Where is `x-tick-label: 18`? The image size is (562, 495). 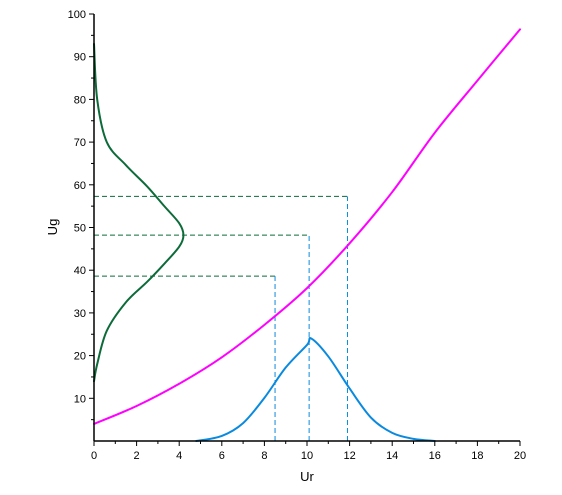
x-tick-label: 18 is located at coordinates (477, 456).